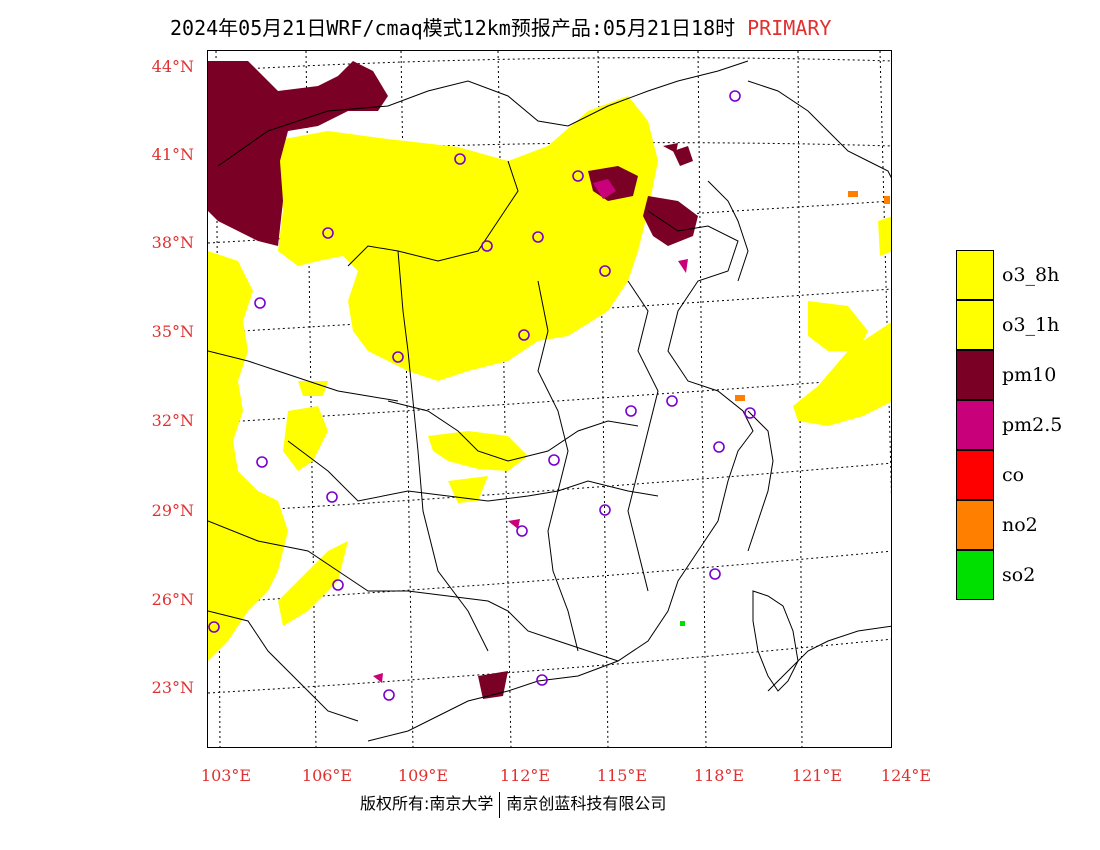 Image resolution: width=1100 pixels, height=850 pixels. What do you see at coordinates (1029, 375) in the screenshot?
I see `legend-label: pm10` at bounding box center [1029, 375].